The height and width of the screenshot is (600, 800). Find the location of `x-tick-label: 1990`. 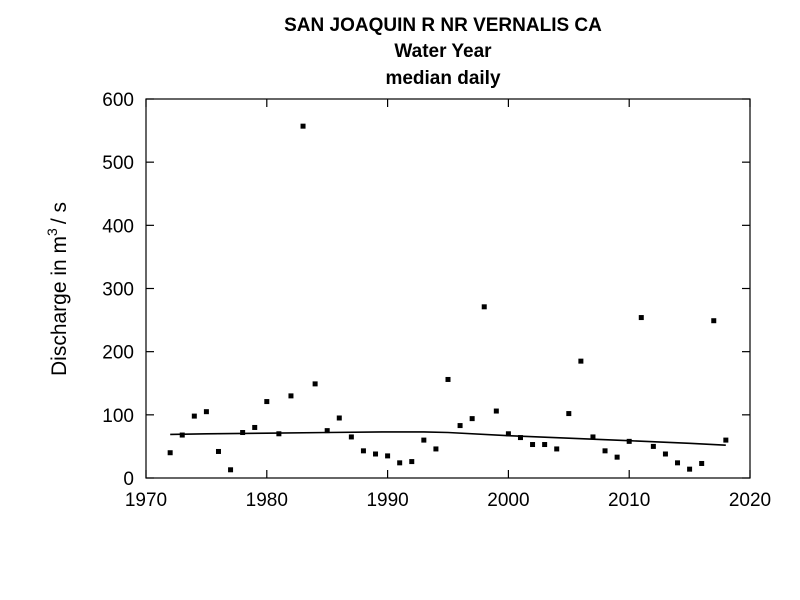

x-tick-label: 1990 is located at coordinates (387, 500).